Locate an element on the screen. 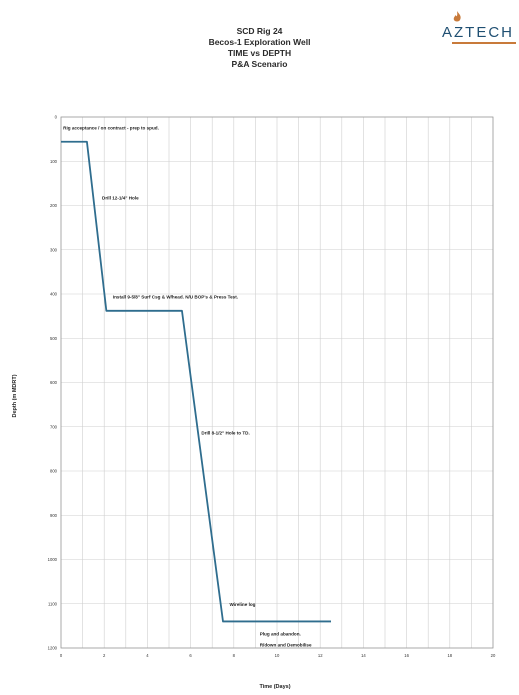  chart-annotation: R/down and Demobilise is located at coordinates (286, 645).